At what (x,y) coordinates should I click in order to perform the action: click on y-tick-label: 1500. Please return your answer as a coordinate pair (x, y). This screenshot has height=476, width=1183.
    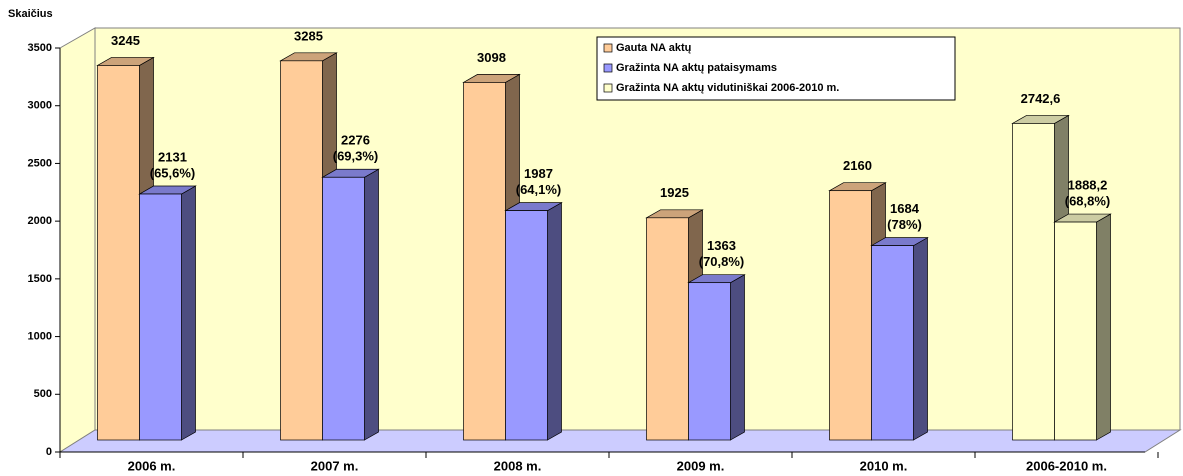
    Looking at the image, I should click on (40, 279).